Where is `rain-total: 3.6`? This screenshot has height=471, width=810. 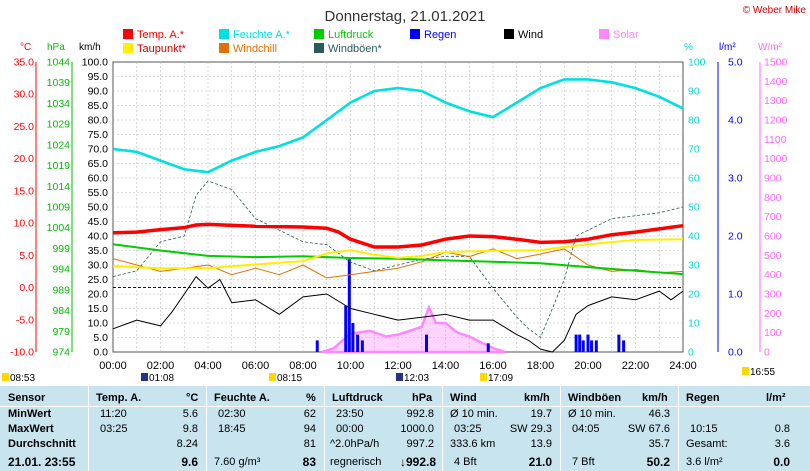 rain-total: 3.6 is located at coordinates (782, 444).